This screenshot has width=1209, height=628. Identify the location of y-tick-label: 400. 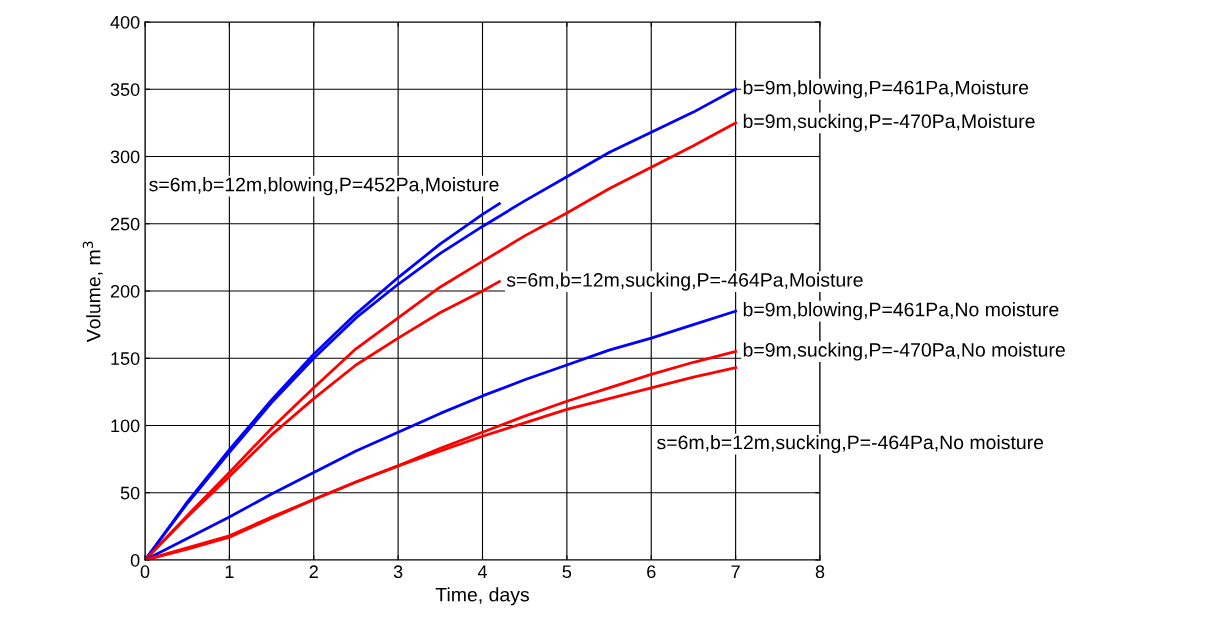
(125, 22).